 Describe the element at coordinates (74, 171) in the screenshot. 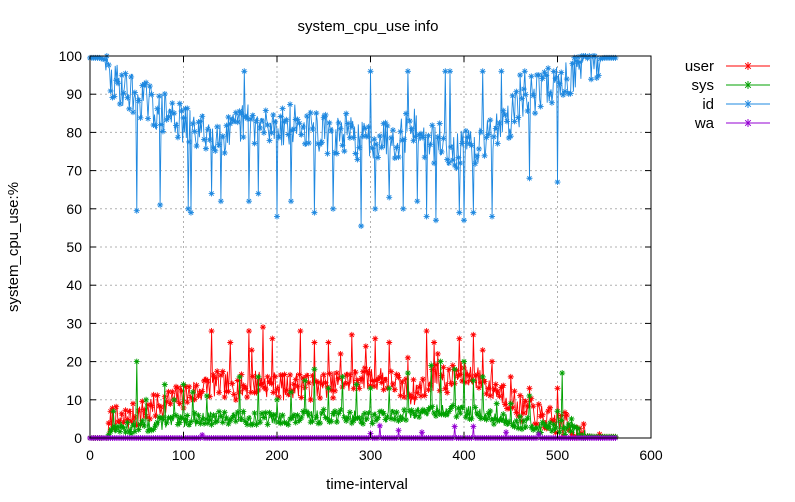

I see `y-tick-label: 70` at that location.